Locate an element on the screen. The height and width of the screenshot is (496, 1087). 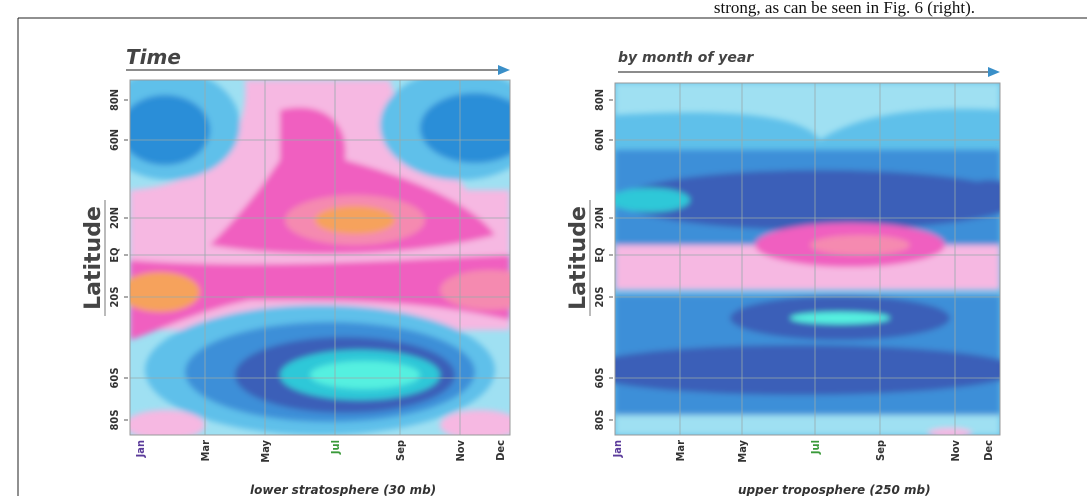
panel-caption: lower stratosphere (30 mb) is located at coordinates (343, 489).